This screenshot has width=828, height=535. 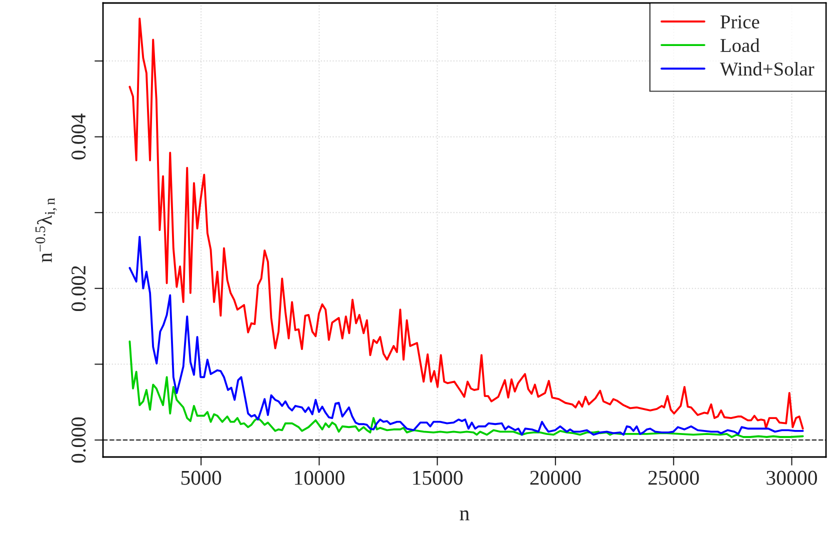 What do you see at coordinates (319, 477) in the screenshot?
I see `x-tick-label: 10000` at bounding box center [319, 477].